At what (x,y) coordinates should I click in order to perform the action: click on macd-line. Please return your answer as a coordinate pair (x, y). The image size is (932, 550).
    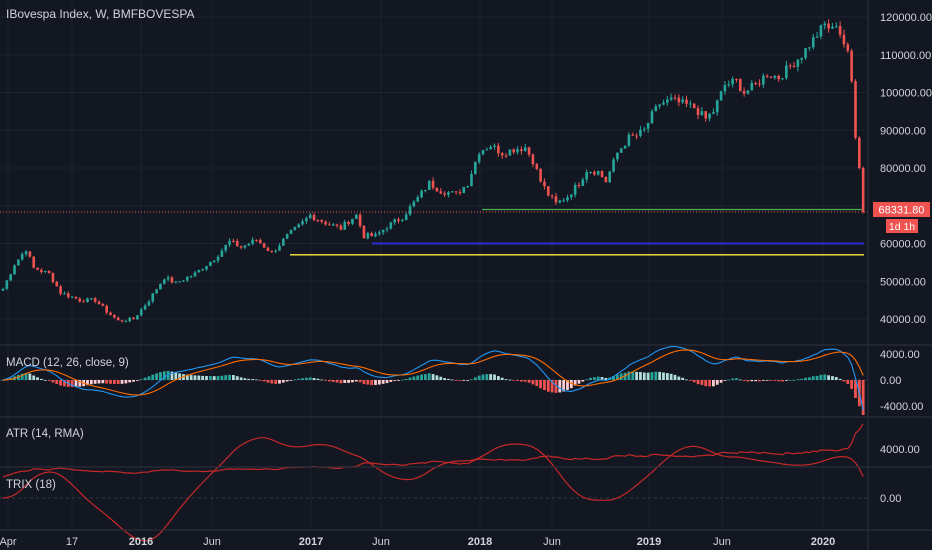
    Looking at the image, I should click on (433, 378).